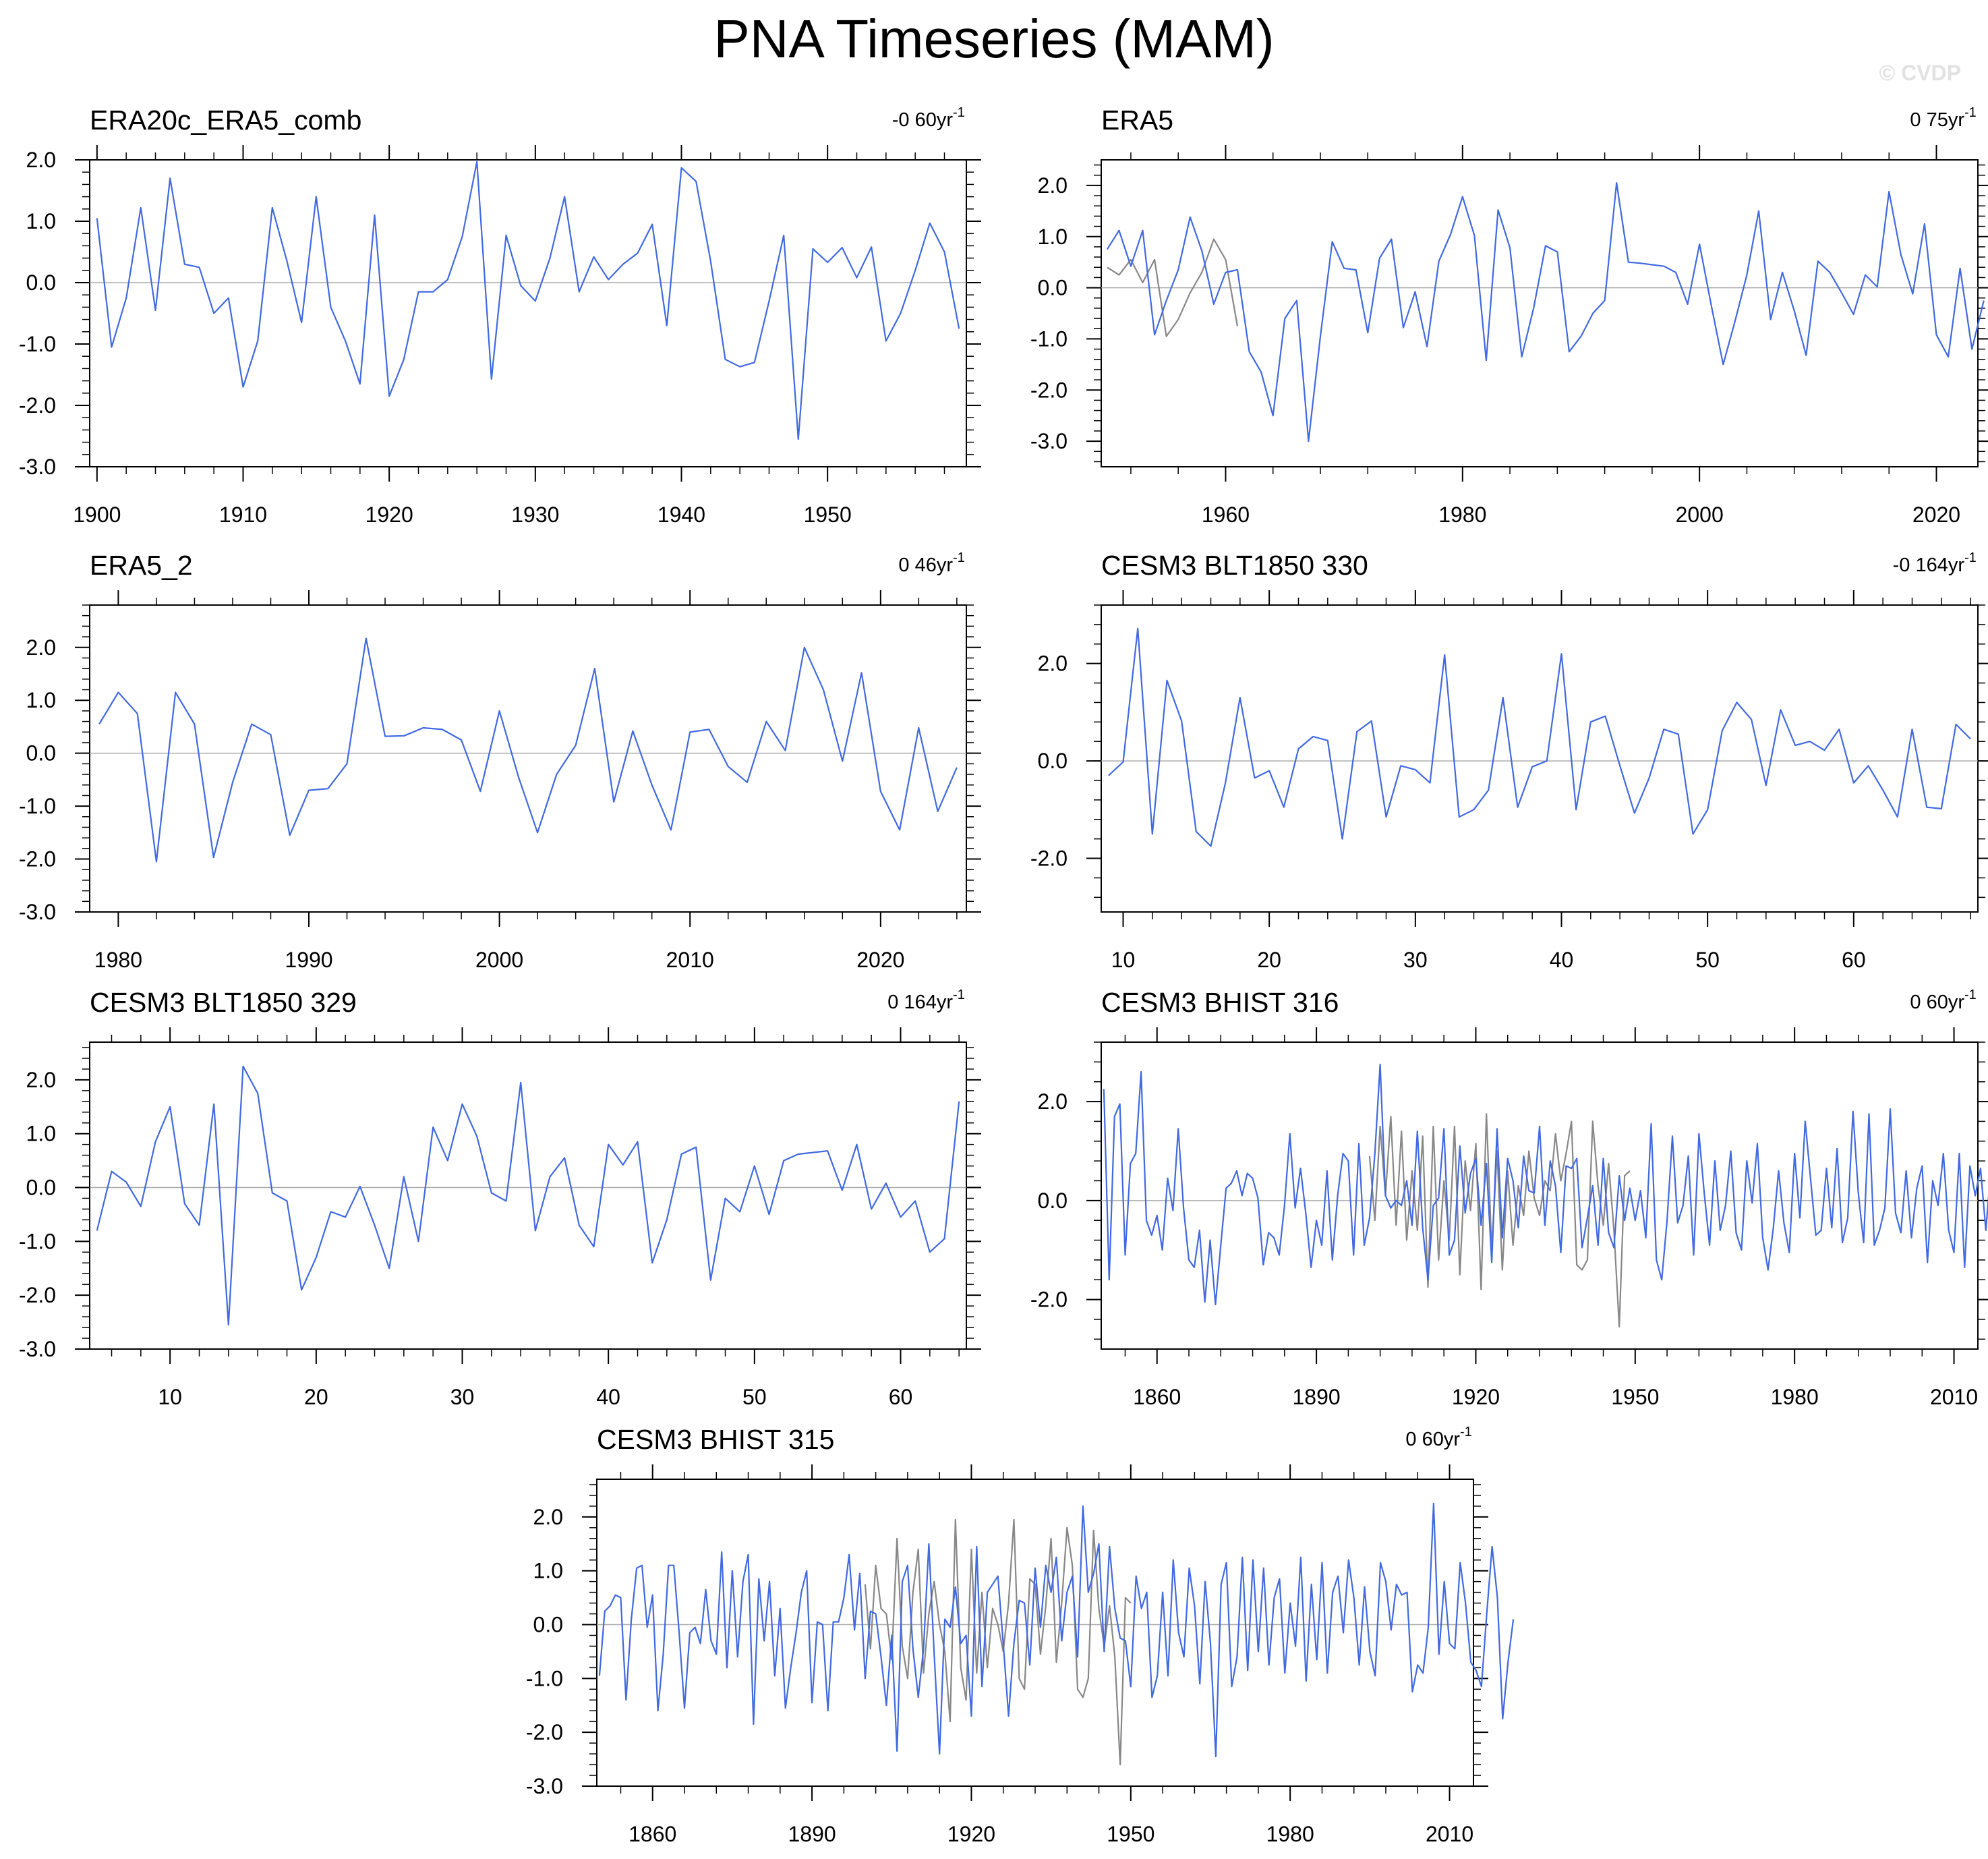 The height and width of the screenshot is (1859, 1988). What do you see at coordinates (926, 565) in the screenshot?
I see `trend-label: 0 46yr` at bounding box center [926, 565].